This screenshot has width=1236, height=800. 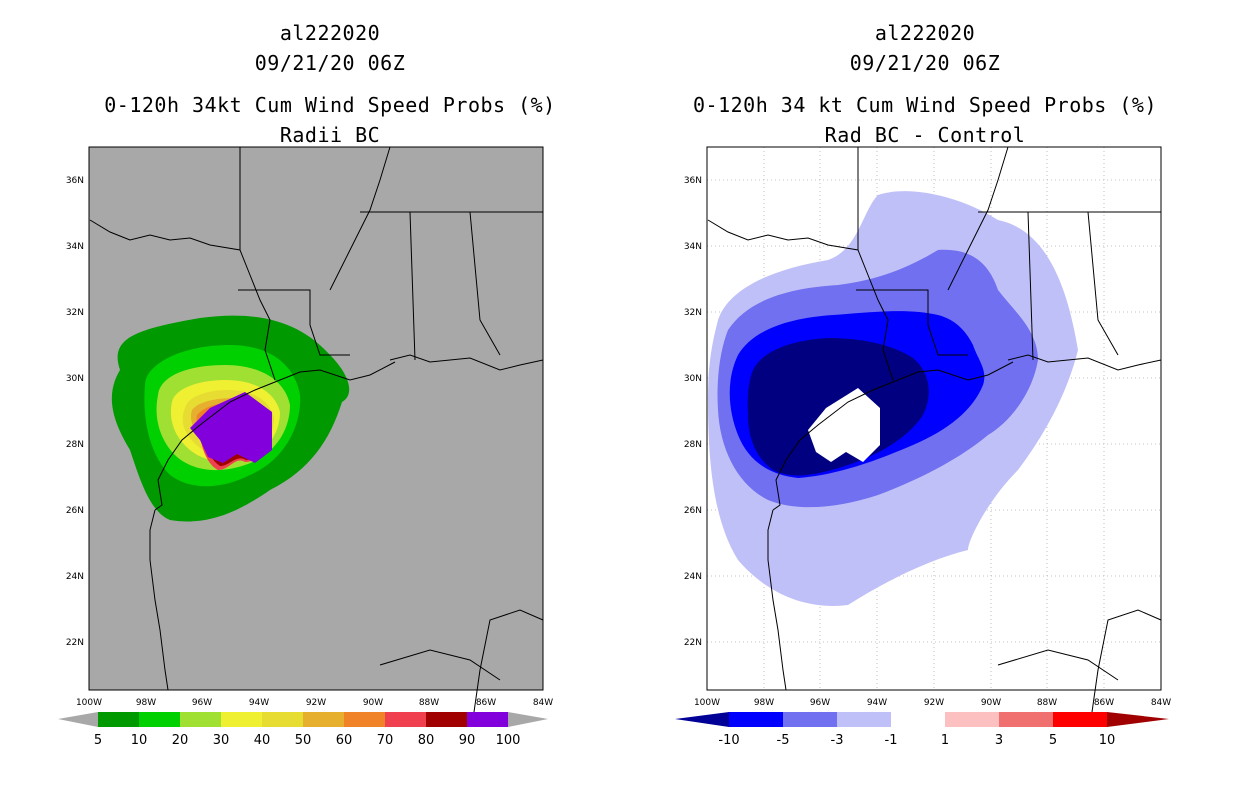 I want to click on left-lat-label-24: 24N, so click(x=75, y=577).